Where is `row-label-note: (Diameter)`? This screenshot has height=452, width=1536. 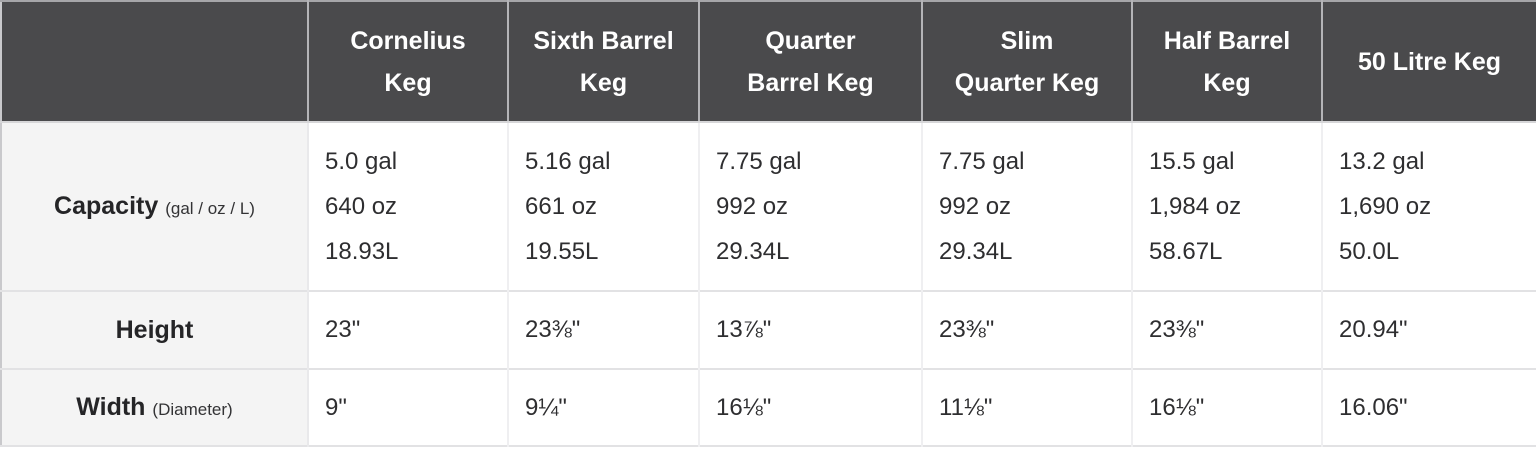 row-label-note: (Diameter) is located at coordinates (192, 409).